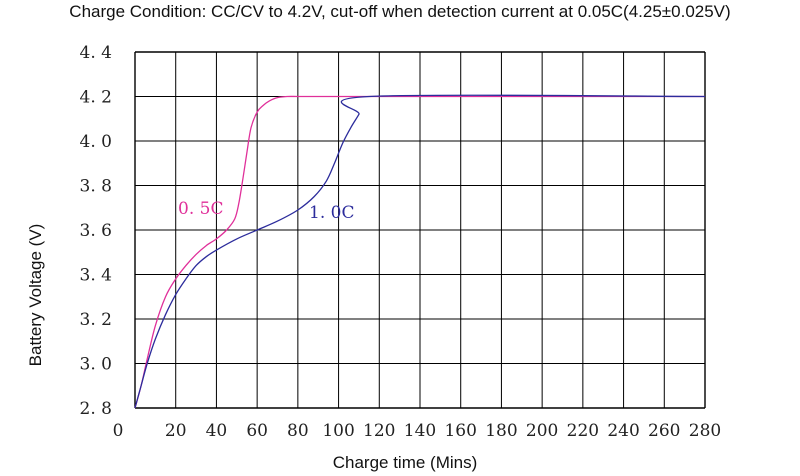 Image resolution: width=800 pixels, height=476 pixels. What do you see at coordinates (96, 320) in the screenshot?
I see `y-tick-label: 3. 2` at bounding box center [96, 320].